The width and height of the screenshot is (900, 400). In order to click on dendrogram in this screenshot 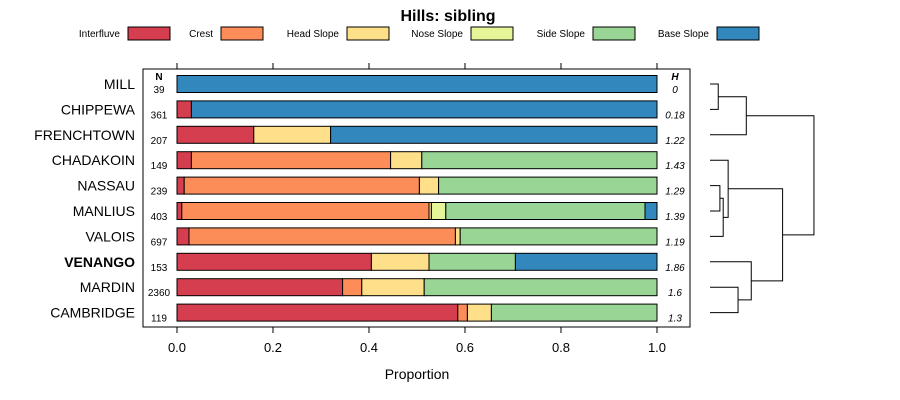, I will do `click(762, 198)`.